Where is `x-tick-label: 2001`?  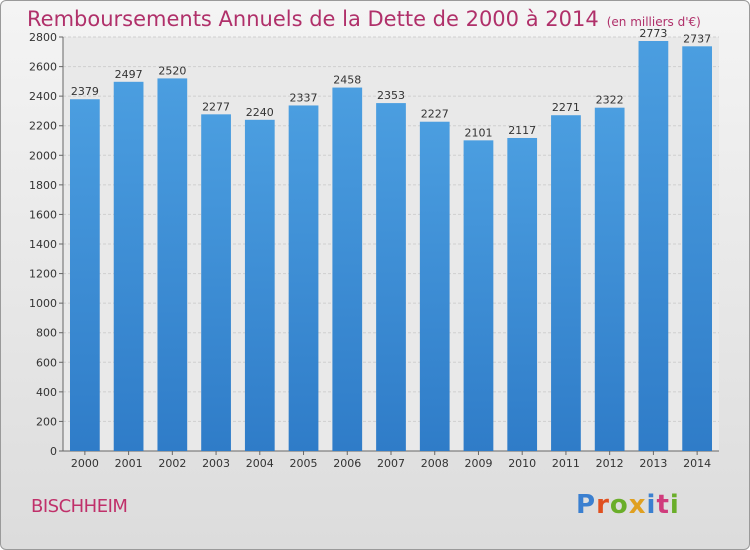
x-tick-label: 2001 is located at coordinates (129, 463).